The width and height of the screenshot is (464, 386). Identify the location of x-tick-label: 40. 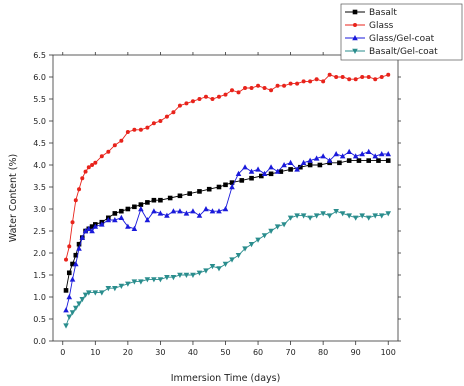
(193, 352).